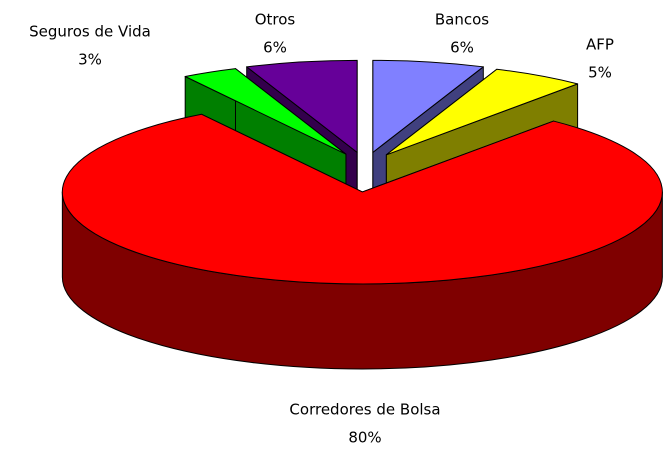  I want to click on slice-value-label: 80%, so click(364, 438).